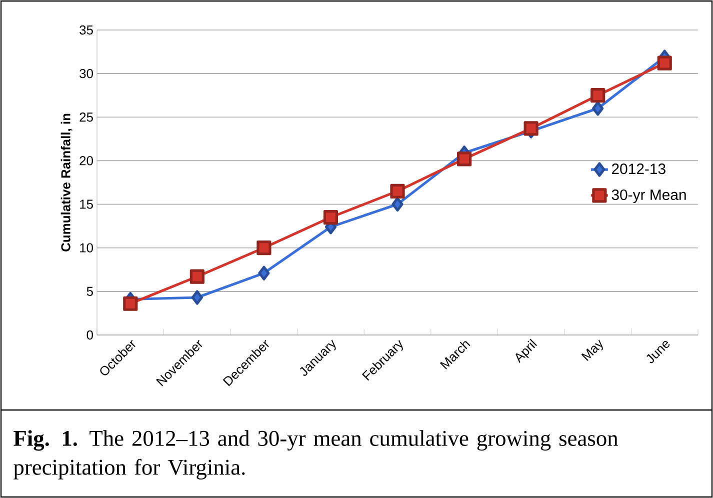  What do you see at coordinates (89, 291) in the screenshot?
I see `y-tick-label: 5` at bounding box center [89, 291].